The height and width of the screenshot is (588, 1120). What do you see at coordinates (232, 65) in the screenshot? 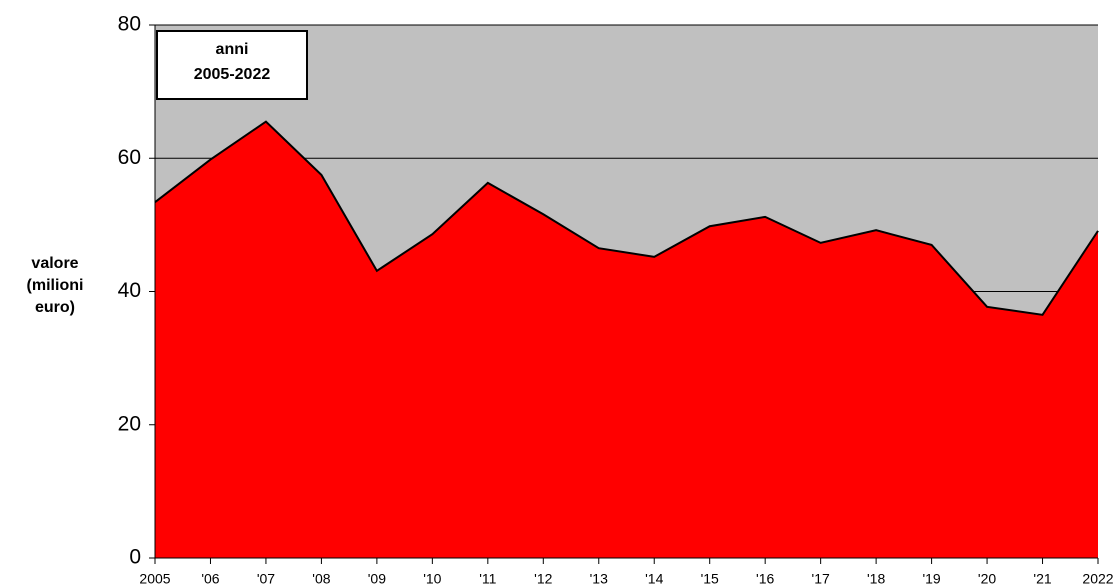
I see `annotation-box` at bounding box center [232, 65].